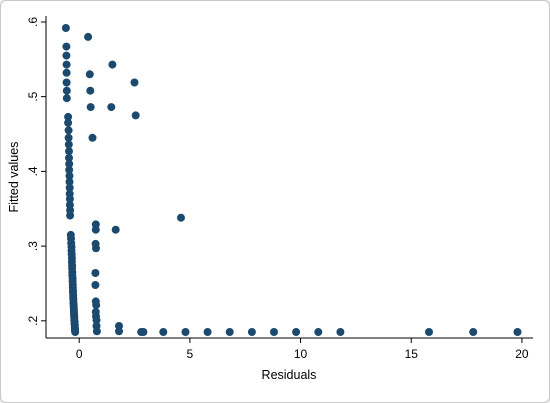 This screenshot has width=550, height=403. I want to click on y-tick-label: .3, so click(33, 246).